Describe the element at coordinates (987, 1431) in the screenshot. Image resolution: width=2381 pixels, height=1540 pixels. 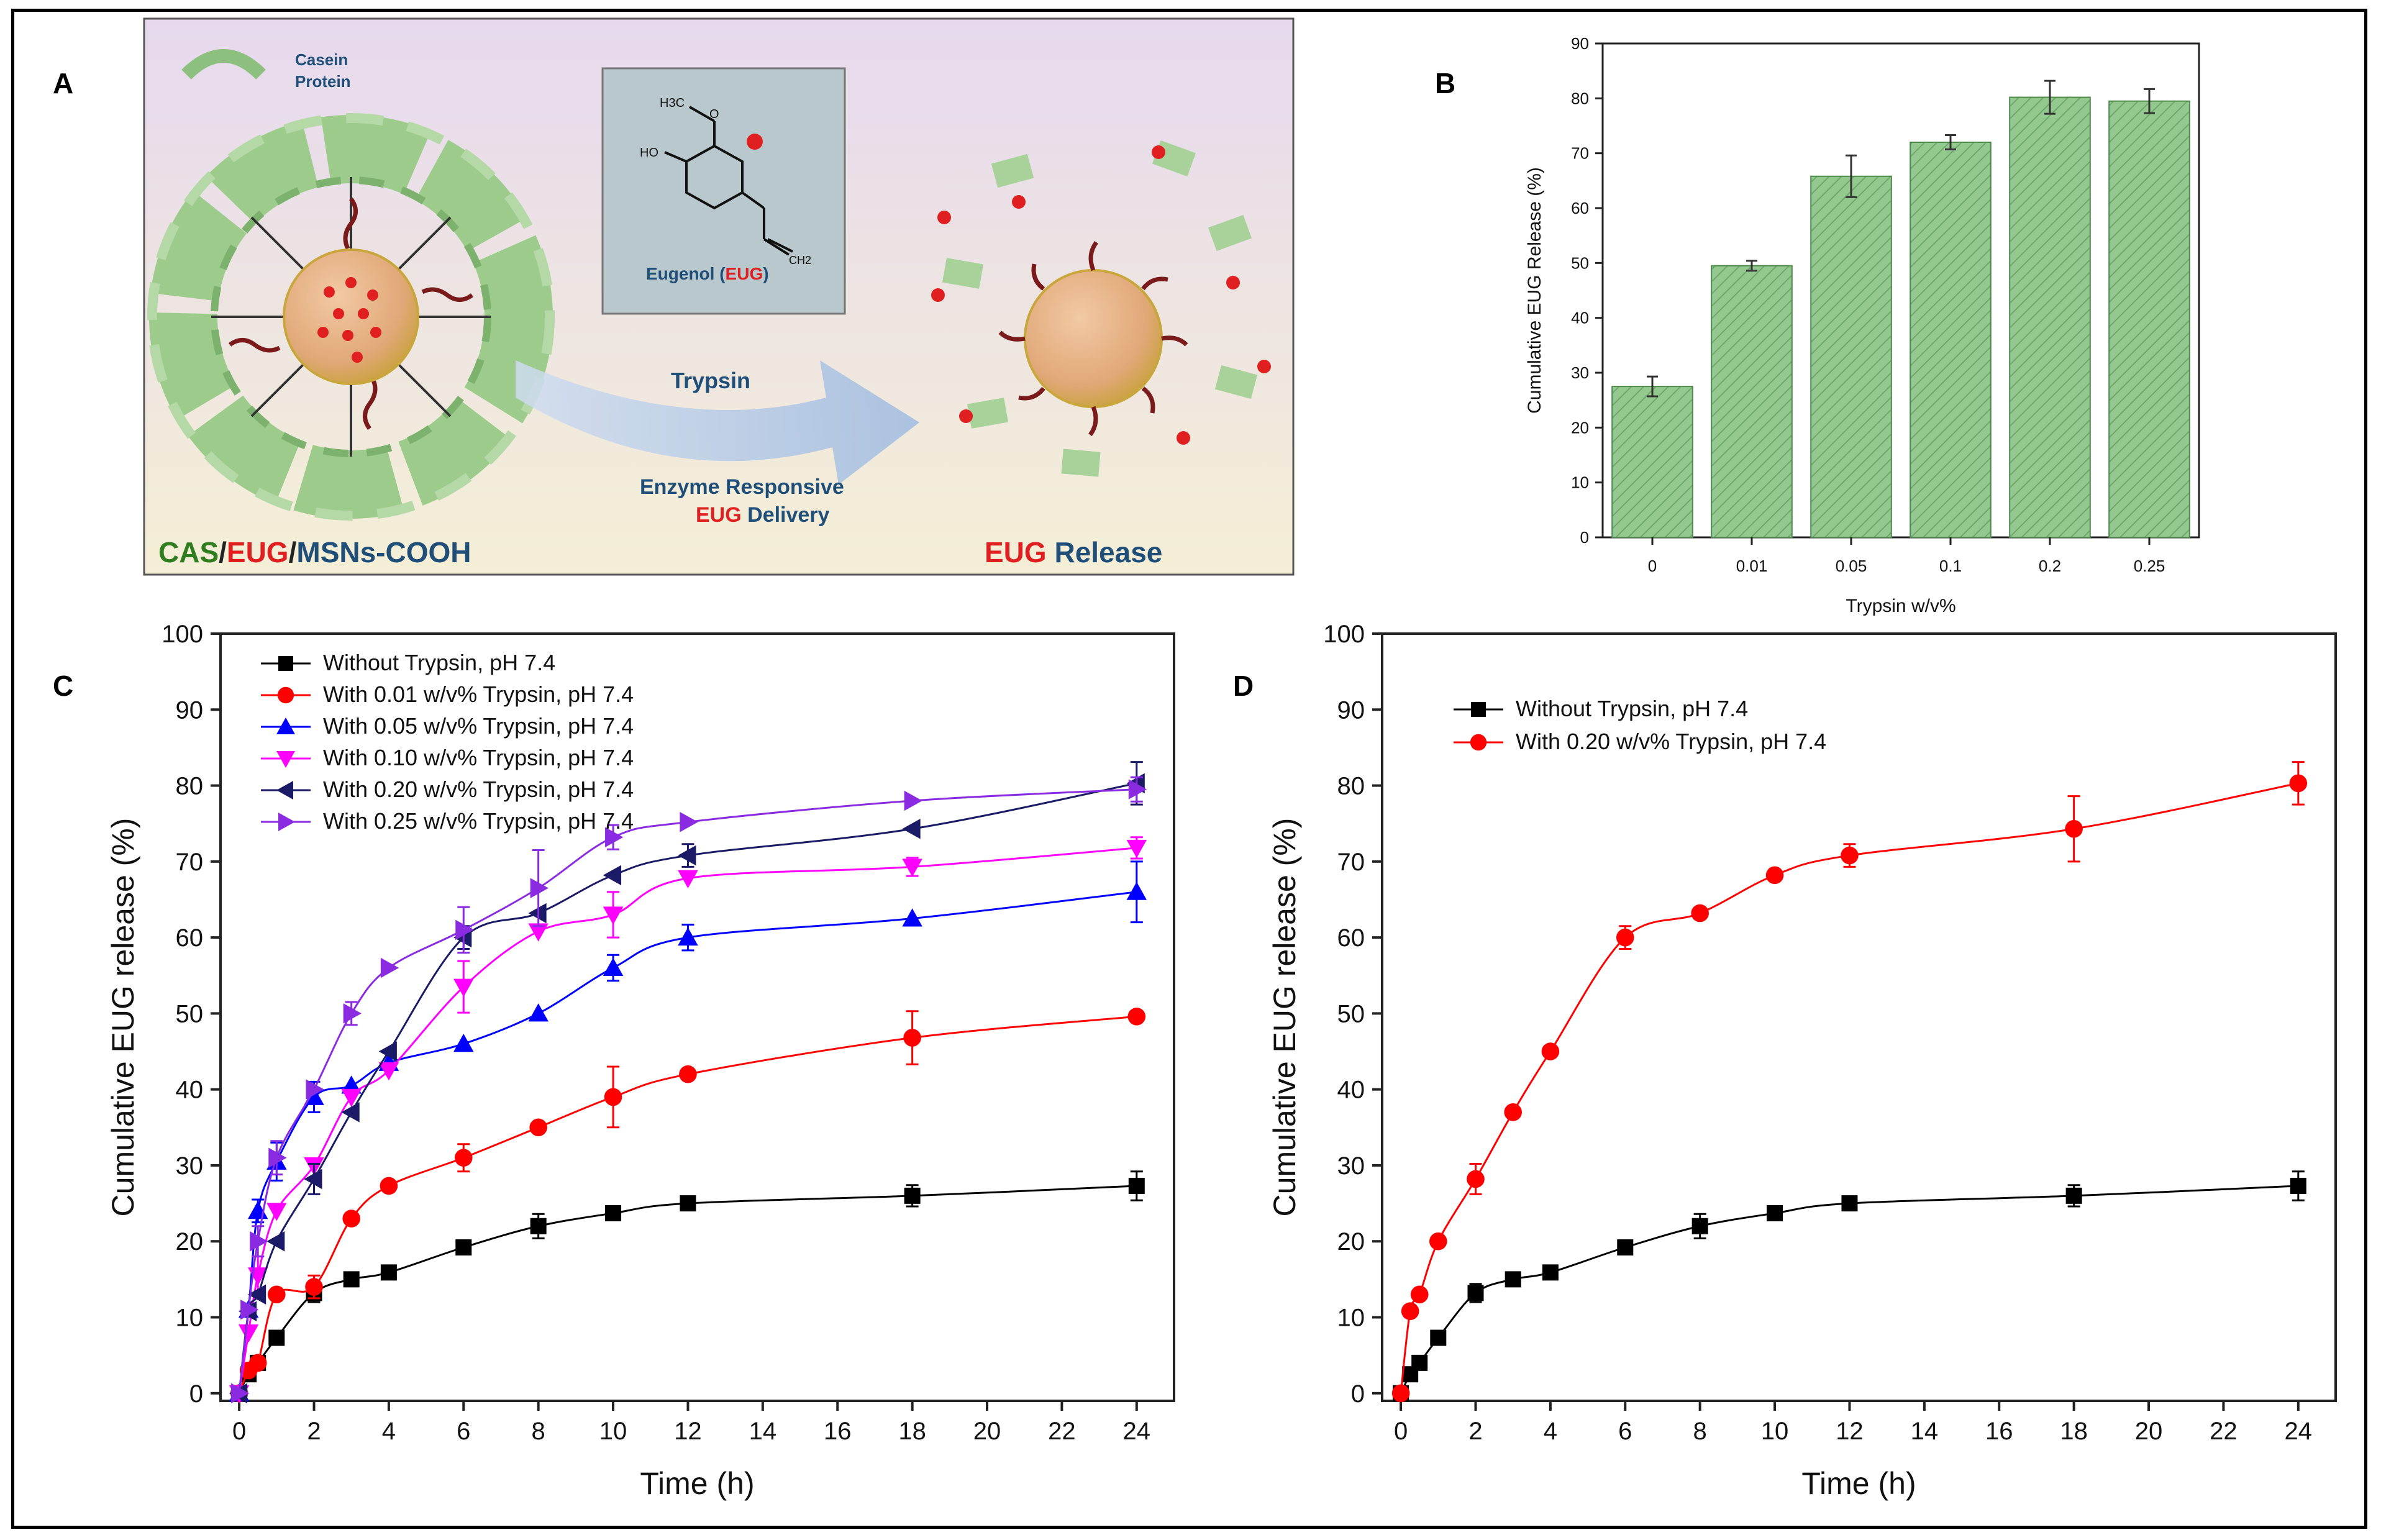
I see `xtick-label-c: 20` at that location.